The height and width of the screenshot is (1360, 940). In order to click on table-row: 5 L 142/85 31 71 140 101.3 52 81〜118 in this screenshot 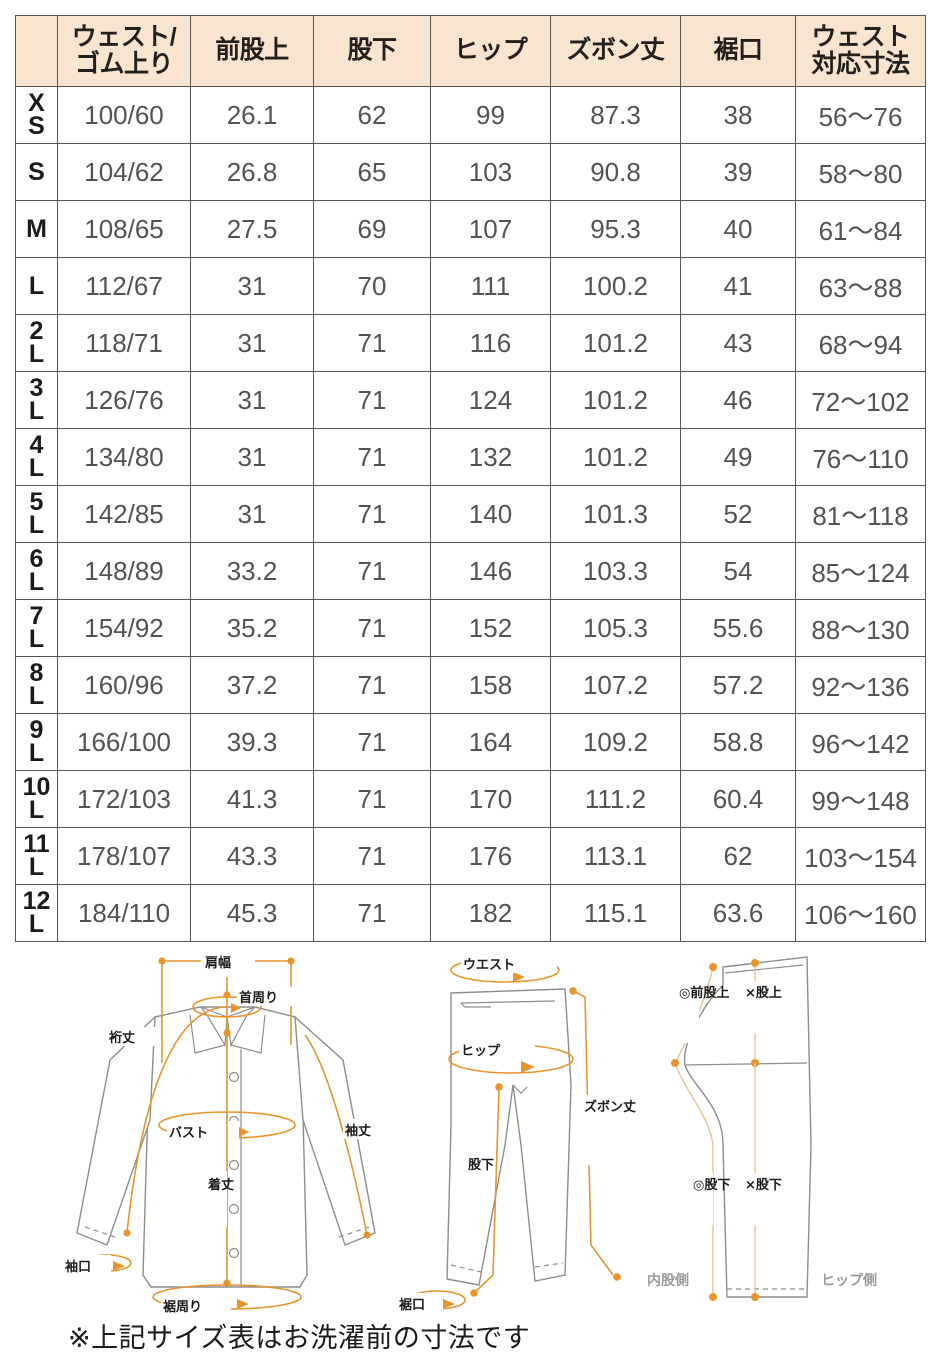, I will do `click(470, 514)`.